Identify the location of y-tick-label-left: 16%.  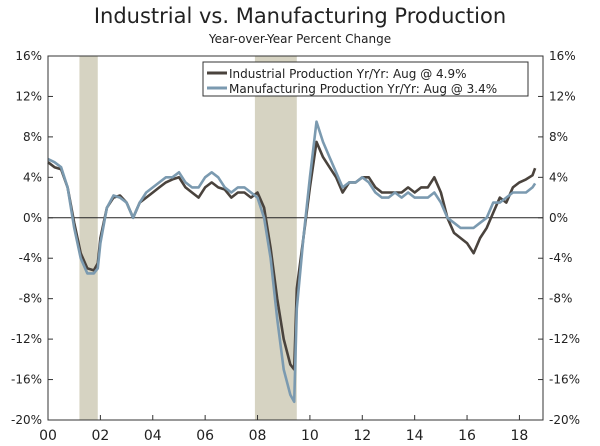
(28, 56).